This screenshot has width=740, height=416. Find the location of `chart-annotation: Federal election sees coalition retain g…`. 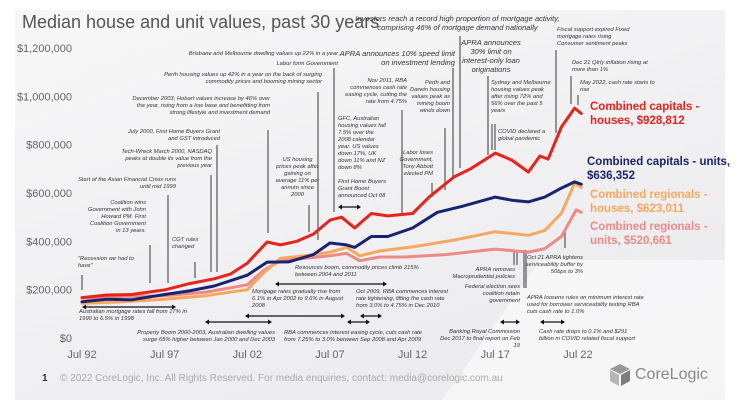

chart-annotation: Federal election sees coalition retain g… is located at coordinates (492, 294).